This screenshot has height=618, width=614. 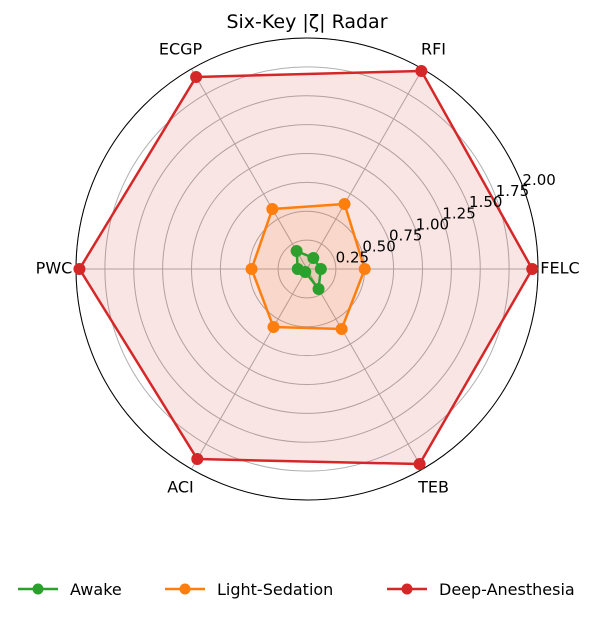 I want to click on legend-item: Light-Sedation, so click(x=249, y=589).